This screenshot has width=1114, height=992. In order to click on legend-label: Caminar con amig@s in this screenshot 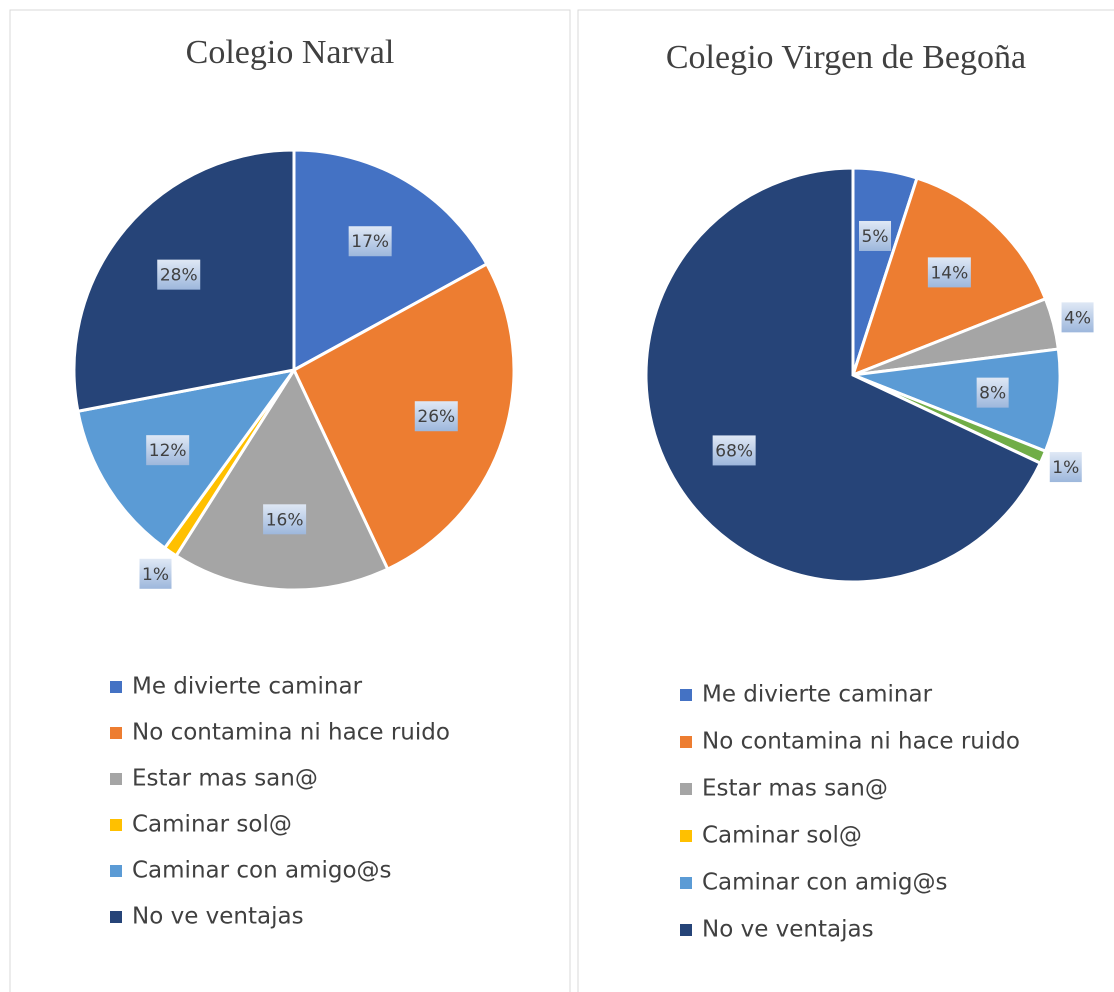, I will do `click(824, 883)`.